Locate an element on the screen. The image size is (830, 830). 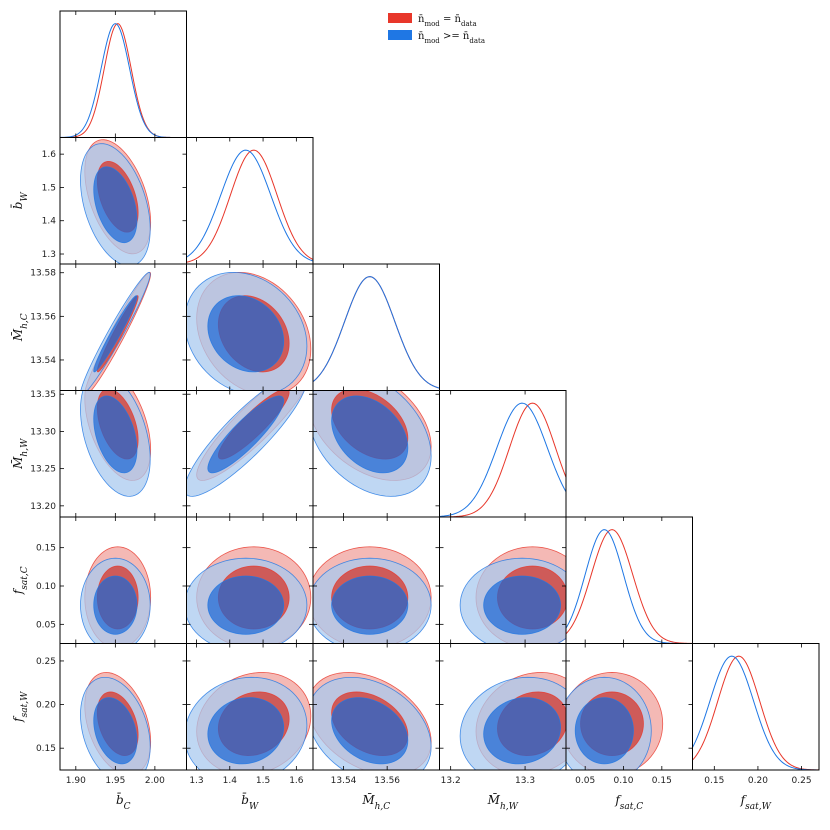
y-tick-label-mhw: 13.25 is located at coordinates (43, 470).